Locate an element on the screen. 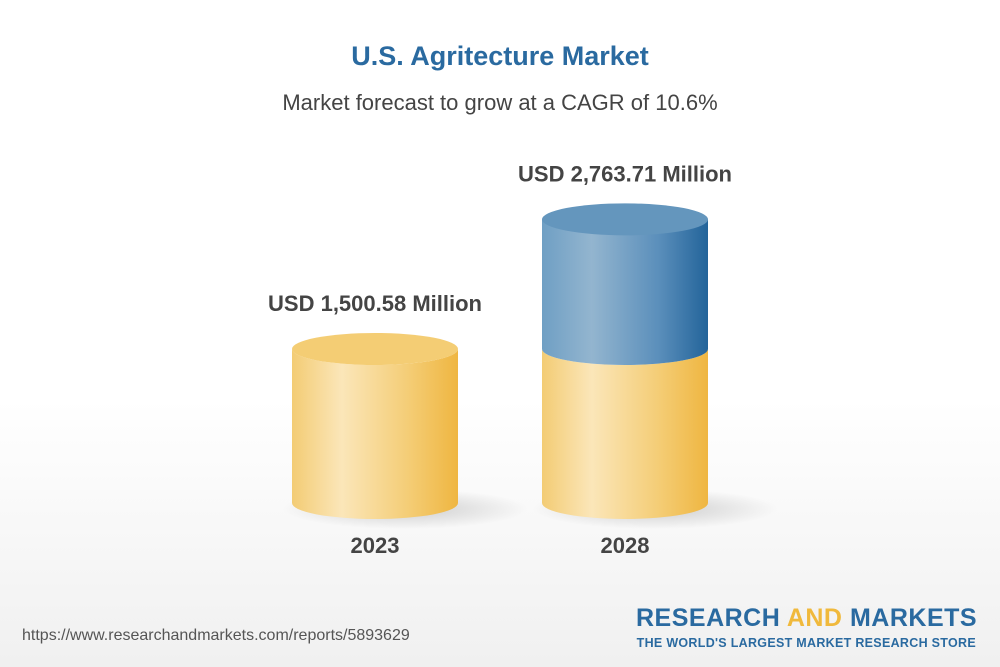 The height and width of the screenshot is (667, 1000). data-label-2023: USD 1,500.58 Million is located at coordinates (375, 303).